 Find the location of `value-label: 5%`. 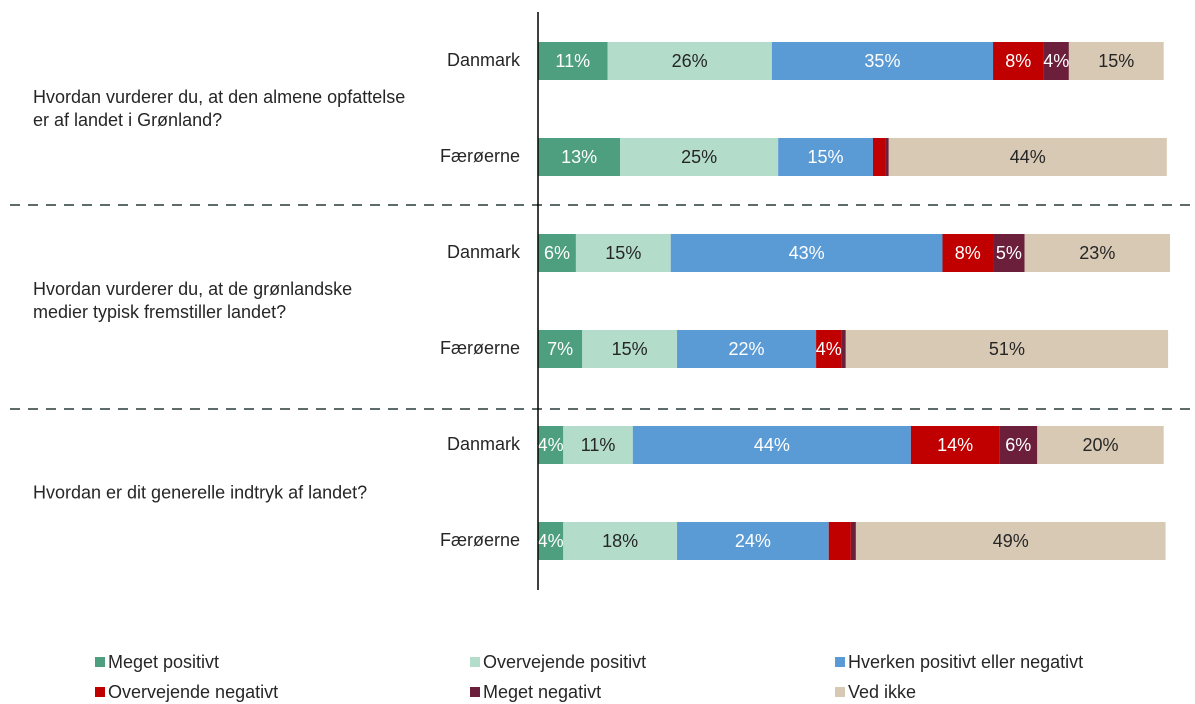

value-label: 5% is located at coordinates (1009, 253).